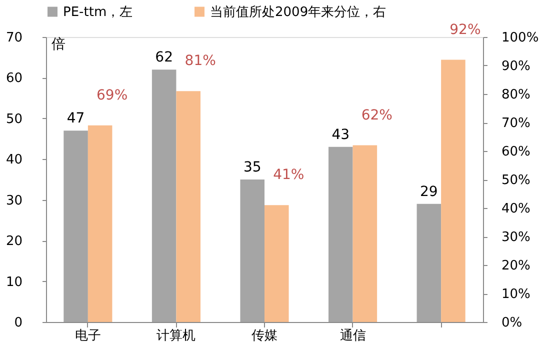 The height and width of the screenshot is (347, 544). Describe the element at coordinates (288, 175) in the screenshot. I see `data-label: 41%` at that location.